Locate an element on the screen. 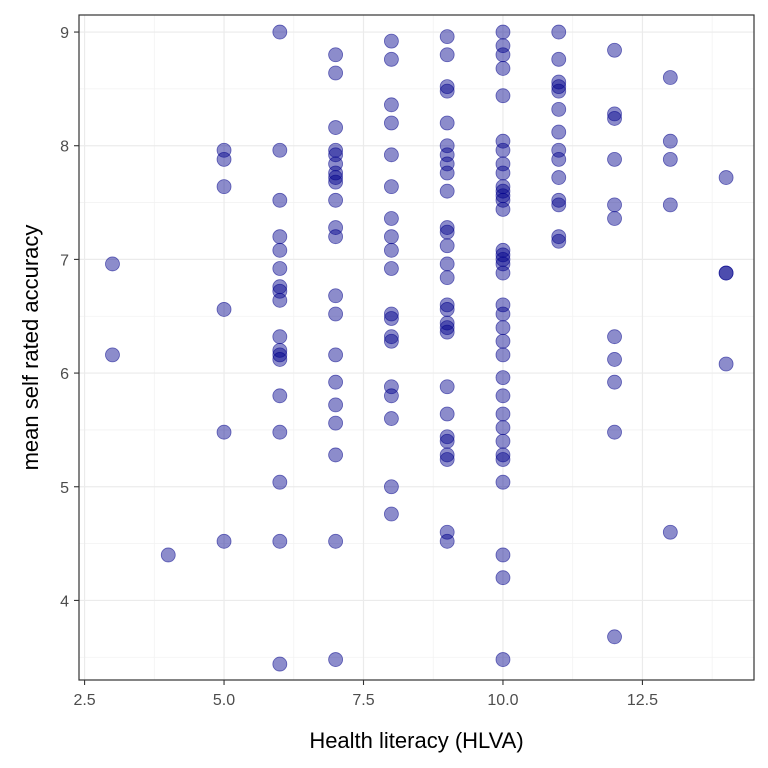 This screenshot has height=768, width=768. y-tick-label: 5 is located at coordinates (64, 488).